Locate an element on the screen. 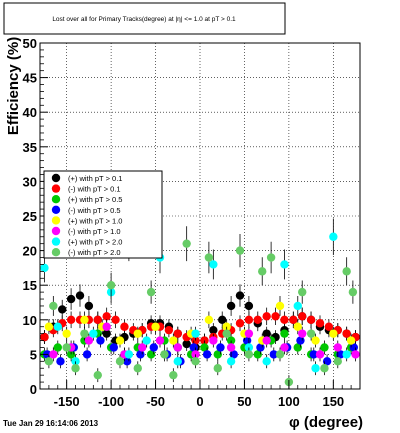 This screenshot has height=433, width=400. x-tick-label: 150 is located at coordinates (333, 401).